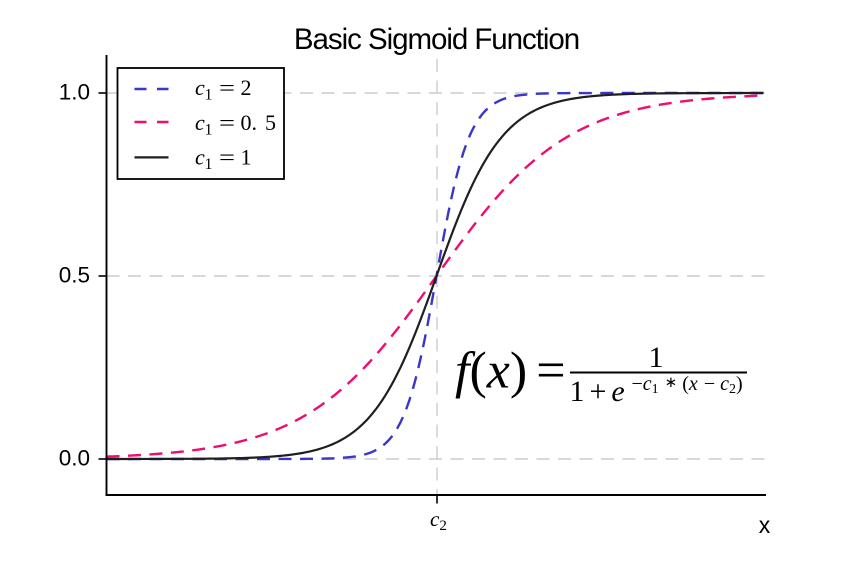 The height and width of the screenshot is (567, 850). I want to click on svg-text: 0.5, so click(74, 275).